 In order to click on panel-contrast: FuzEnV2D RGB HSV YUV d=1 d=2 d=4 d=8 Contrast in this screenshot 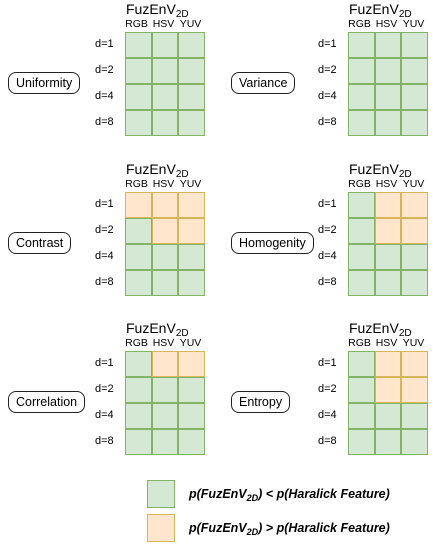, I will do `click(113, 235)`.